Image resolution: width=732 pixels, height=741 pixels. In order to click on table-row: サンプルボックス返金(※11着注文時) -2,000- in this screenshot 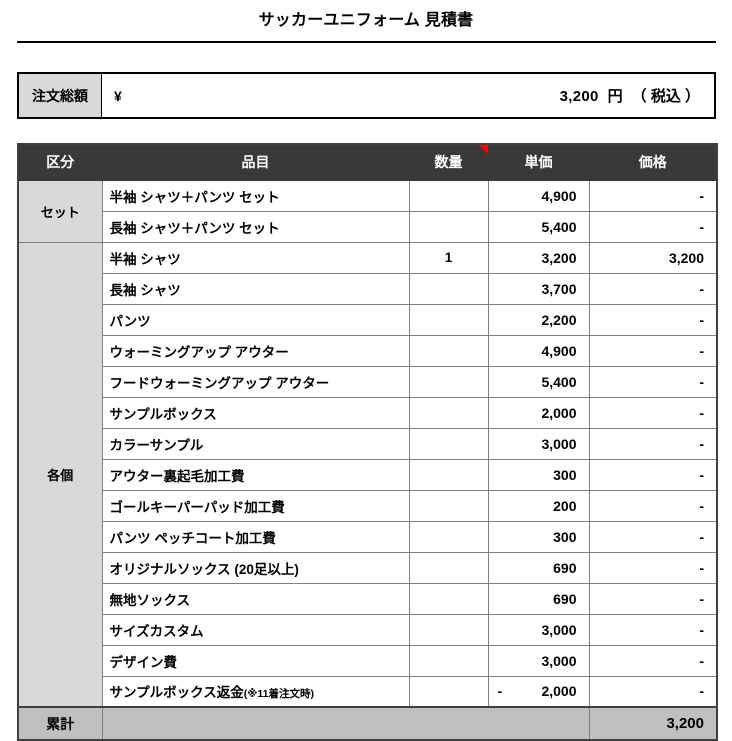, I will do `click(368, 691)`.